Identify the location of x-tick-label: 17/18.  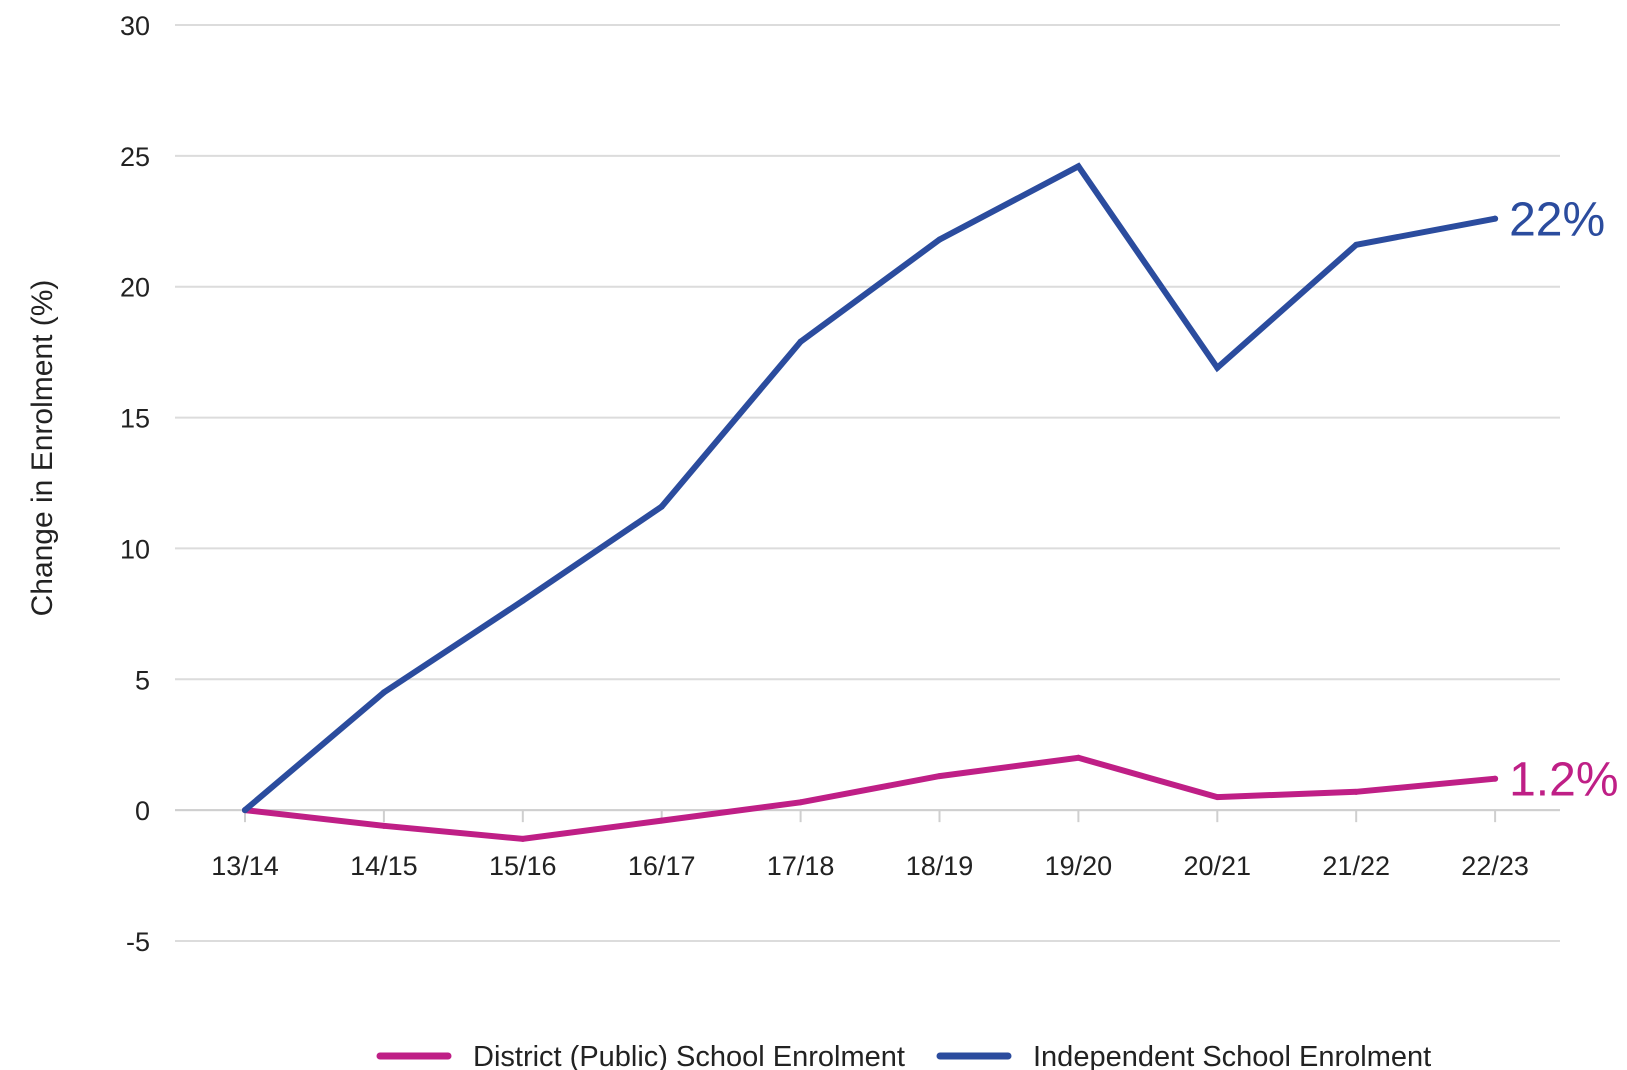
(801, 866).